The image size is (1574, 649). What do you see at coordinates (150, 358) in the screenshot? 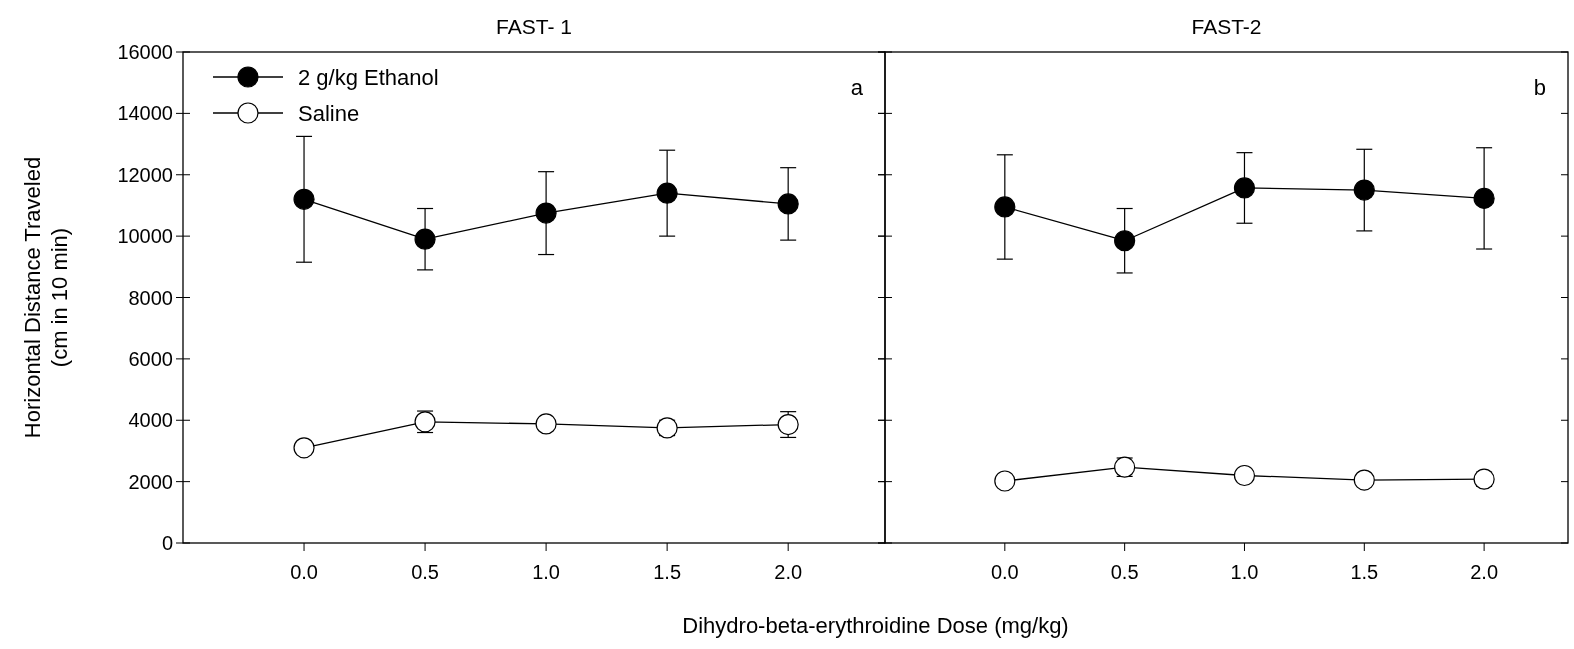
I see `y-tick-label: 6000` at bounding box center [150, 358].